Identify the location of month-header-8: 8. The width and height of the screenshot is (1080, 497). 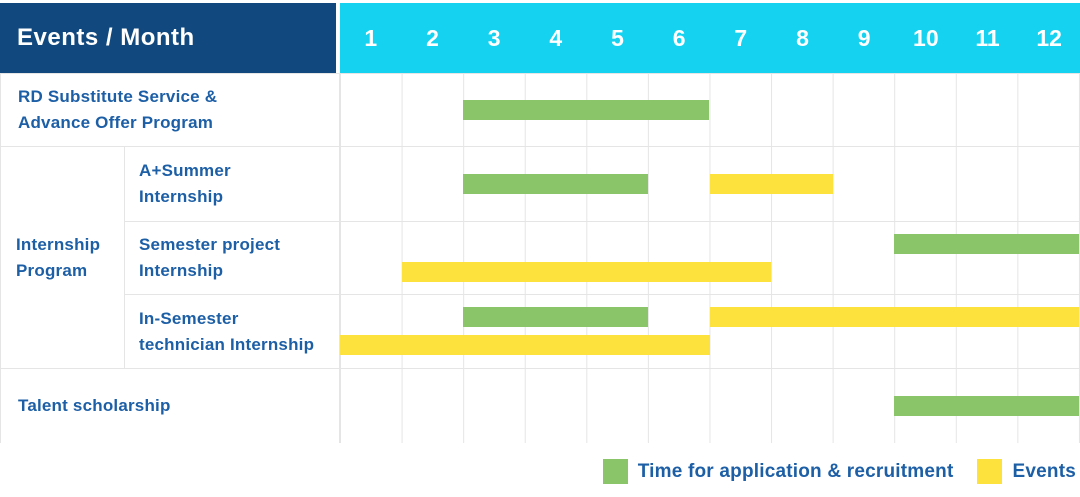
(802, 37).